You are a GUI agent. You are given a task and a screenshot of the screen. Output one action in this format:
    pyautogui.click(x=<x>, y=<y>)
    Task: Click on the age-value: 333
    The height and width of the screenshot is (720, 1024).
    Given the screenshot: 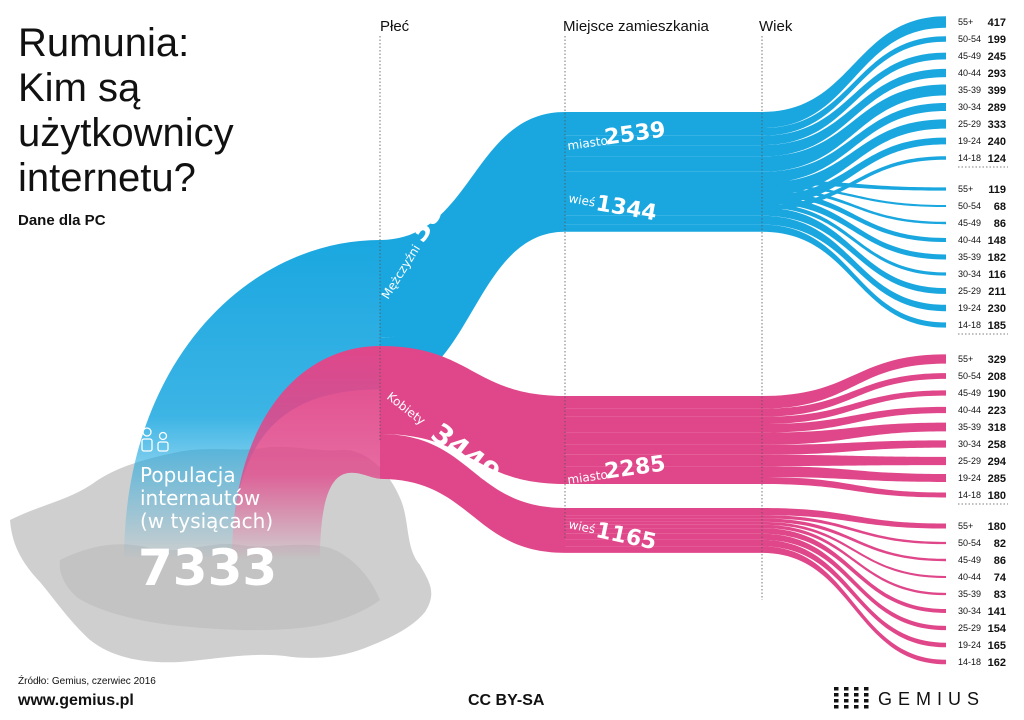 What is the action you would take?
    pyautogui.click(x=997, y=125)
    